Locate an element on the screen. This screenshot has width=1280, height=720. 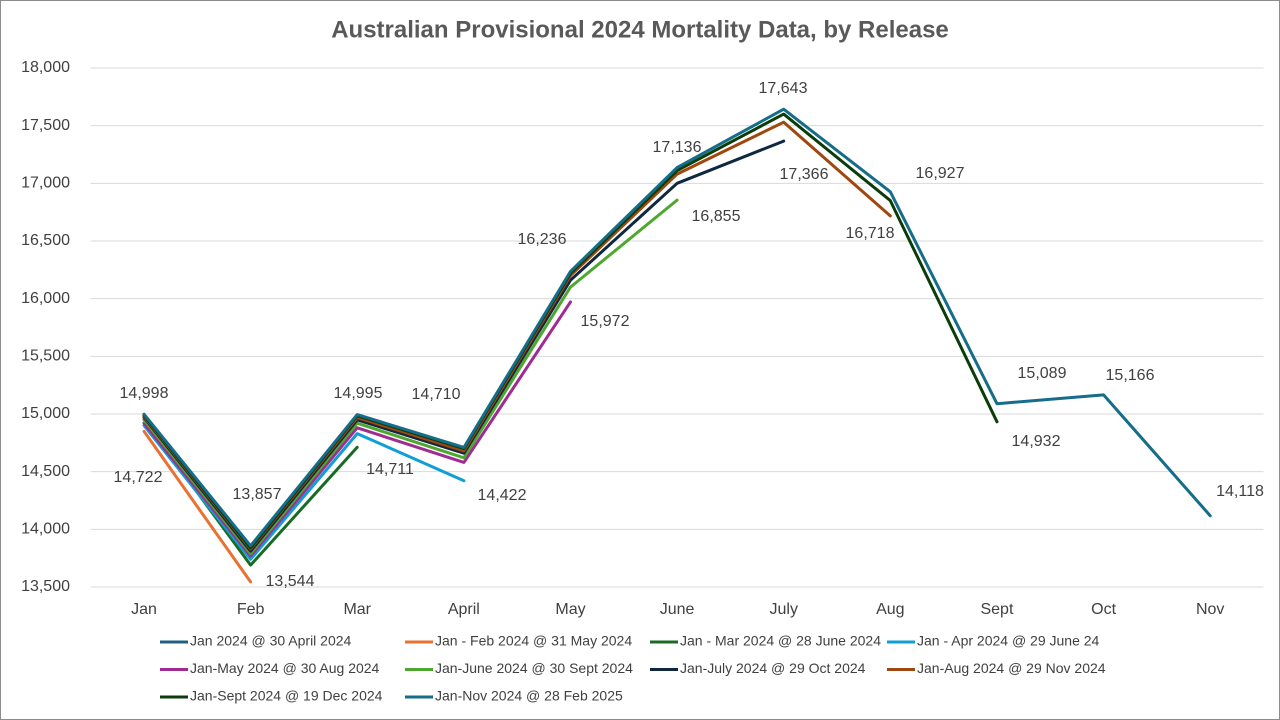
data-label: 14,932 is located at coordinates (1036, 441).